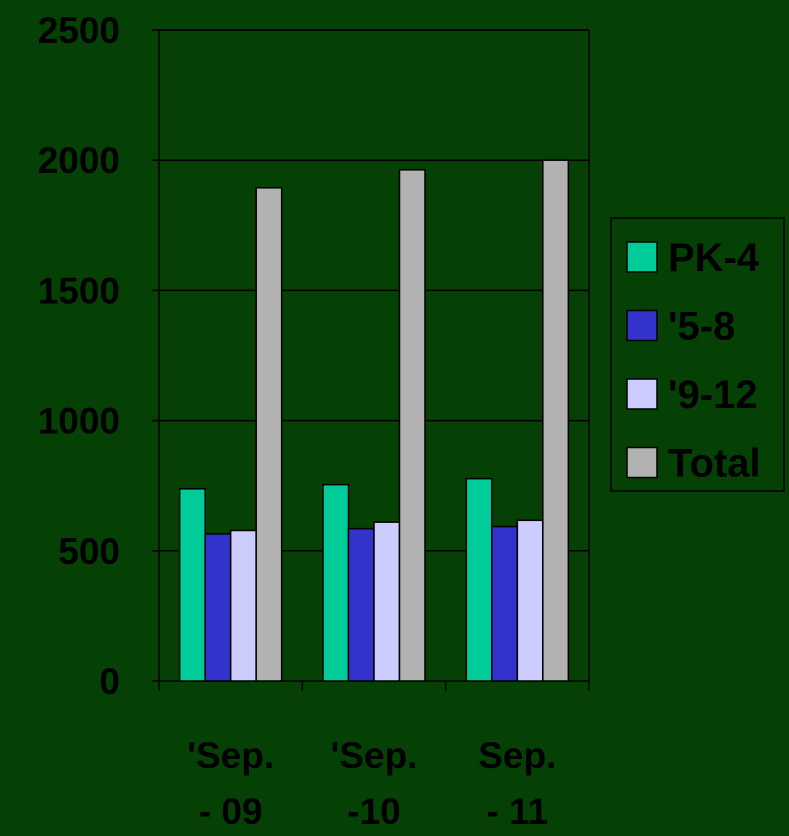  What do you see at coordinates (89, 551) in the screenshot?
I see `y-tick-label: 500` at bounding box center [89, 551].